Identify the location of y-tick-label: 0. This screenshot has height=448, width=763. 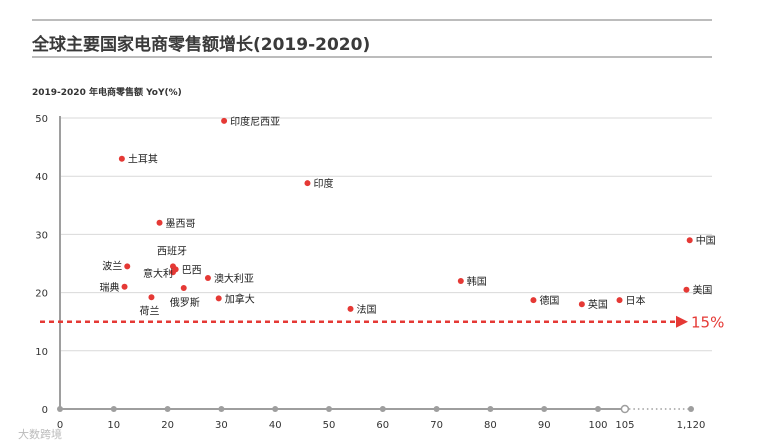
(45, 410).